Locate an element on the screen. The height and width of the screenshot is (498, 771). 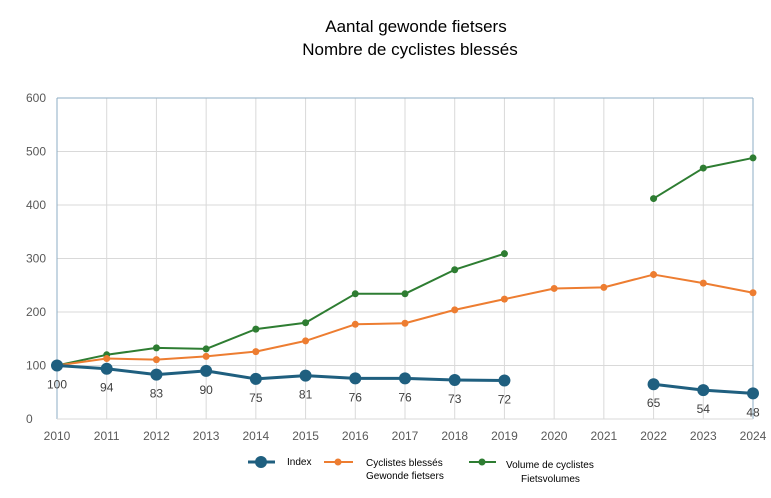
index-data-label: 81 is located at coordinates (306, 395).